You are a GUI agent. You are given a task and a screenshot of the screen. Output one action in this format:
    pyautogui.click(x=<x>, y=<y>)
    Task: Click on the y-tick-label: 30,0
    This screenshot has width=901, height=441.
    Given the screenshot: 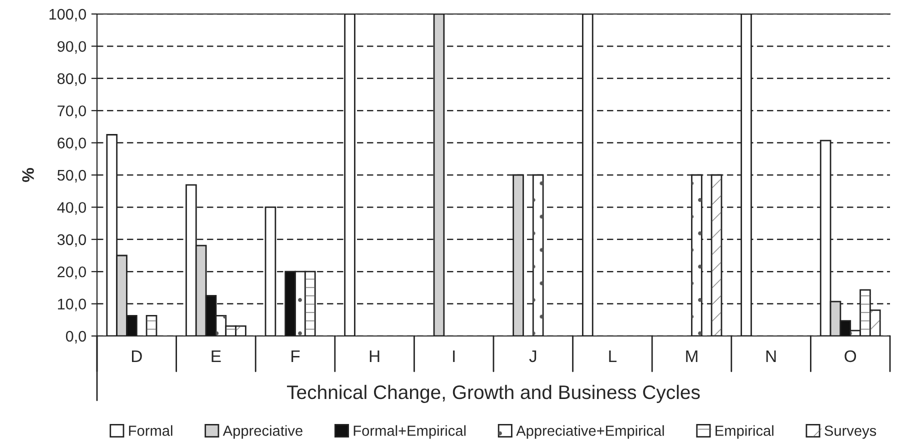 What is the action you would take?
    pyautogui.click(x=71, y=240)
    